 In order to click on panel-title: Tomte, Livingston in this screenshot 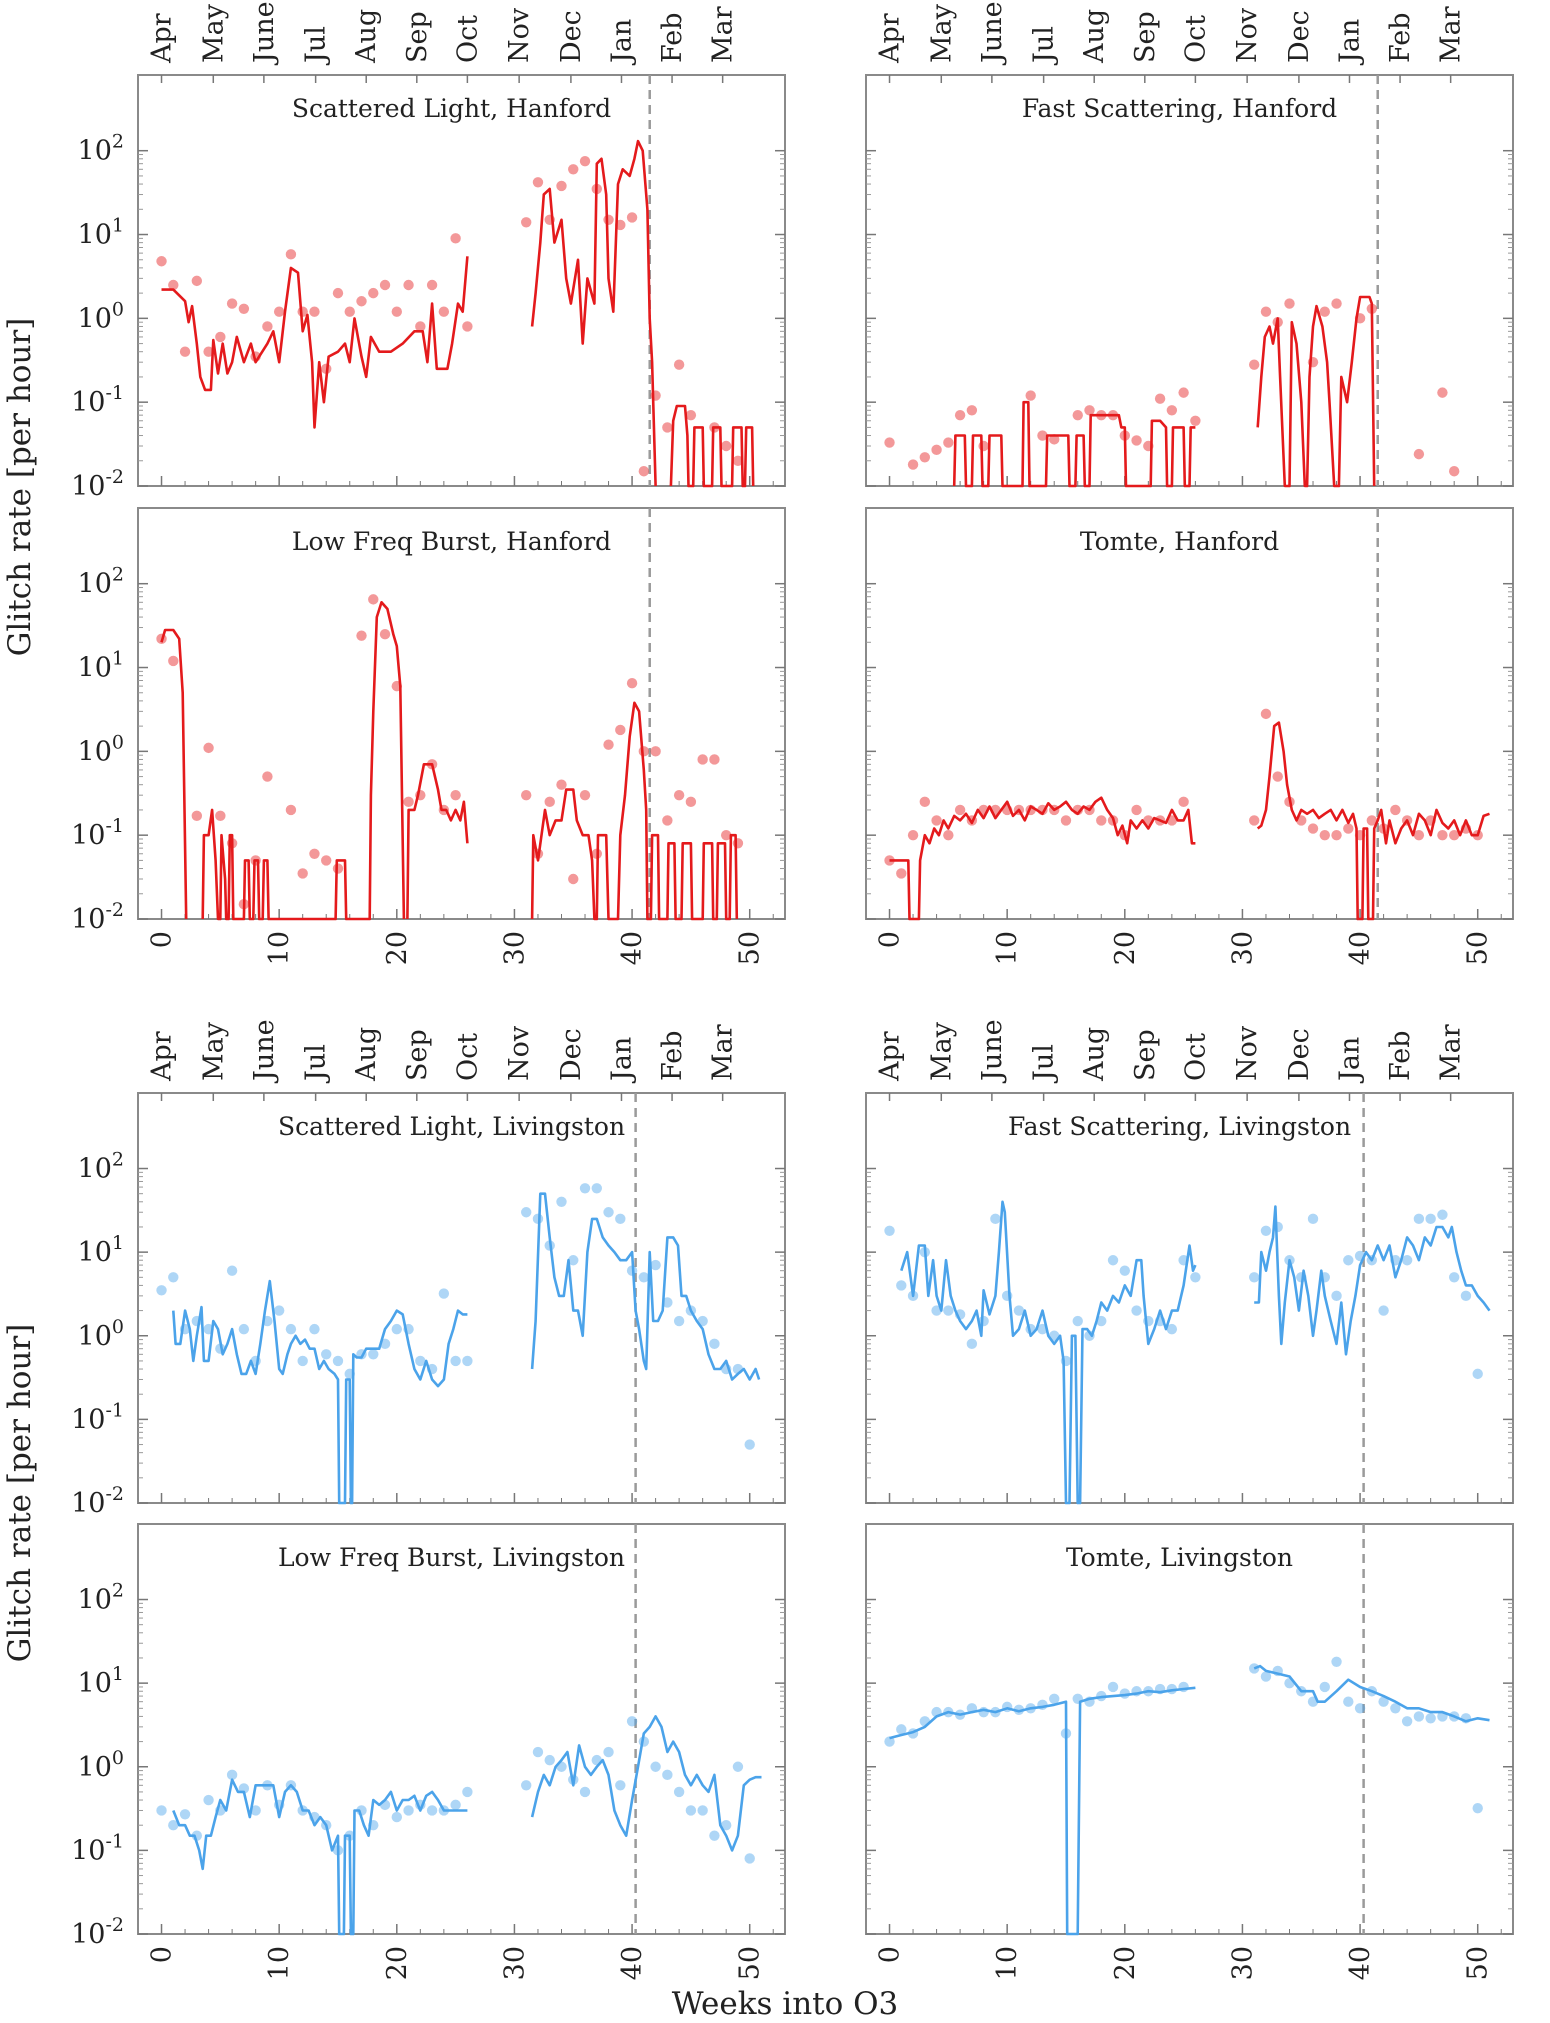, I will do `click(1179, 1557)`.